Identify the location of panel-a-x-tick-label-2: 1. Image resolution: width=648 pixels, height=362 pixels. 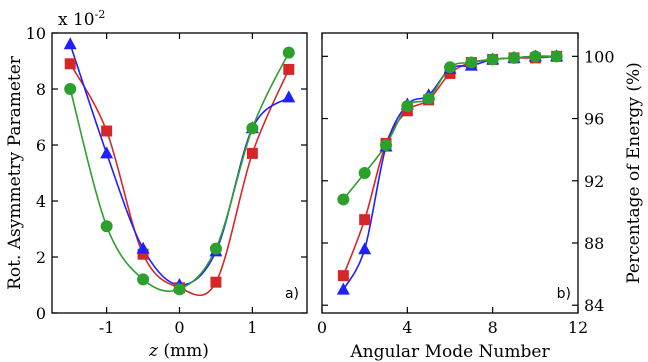
(252, 327).